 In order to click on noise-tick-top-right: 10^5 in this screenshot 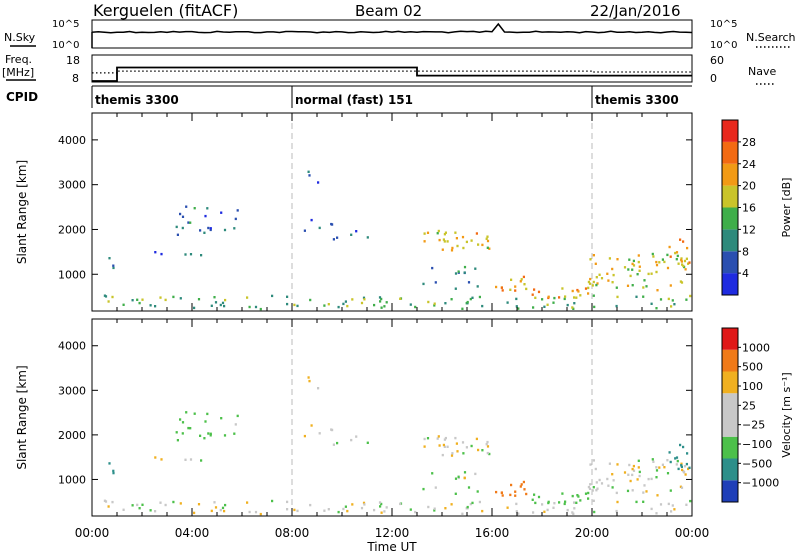, I will do `click(723, 24)`.